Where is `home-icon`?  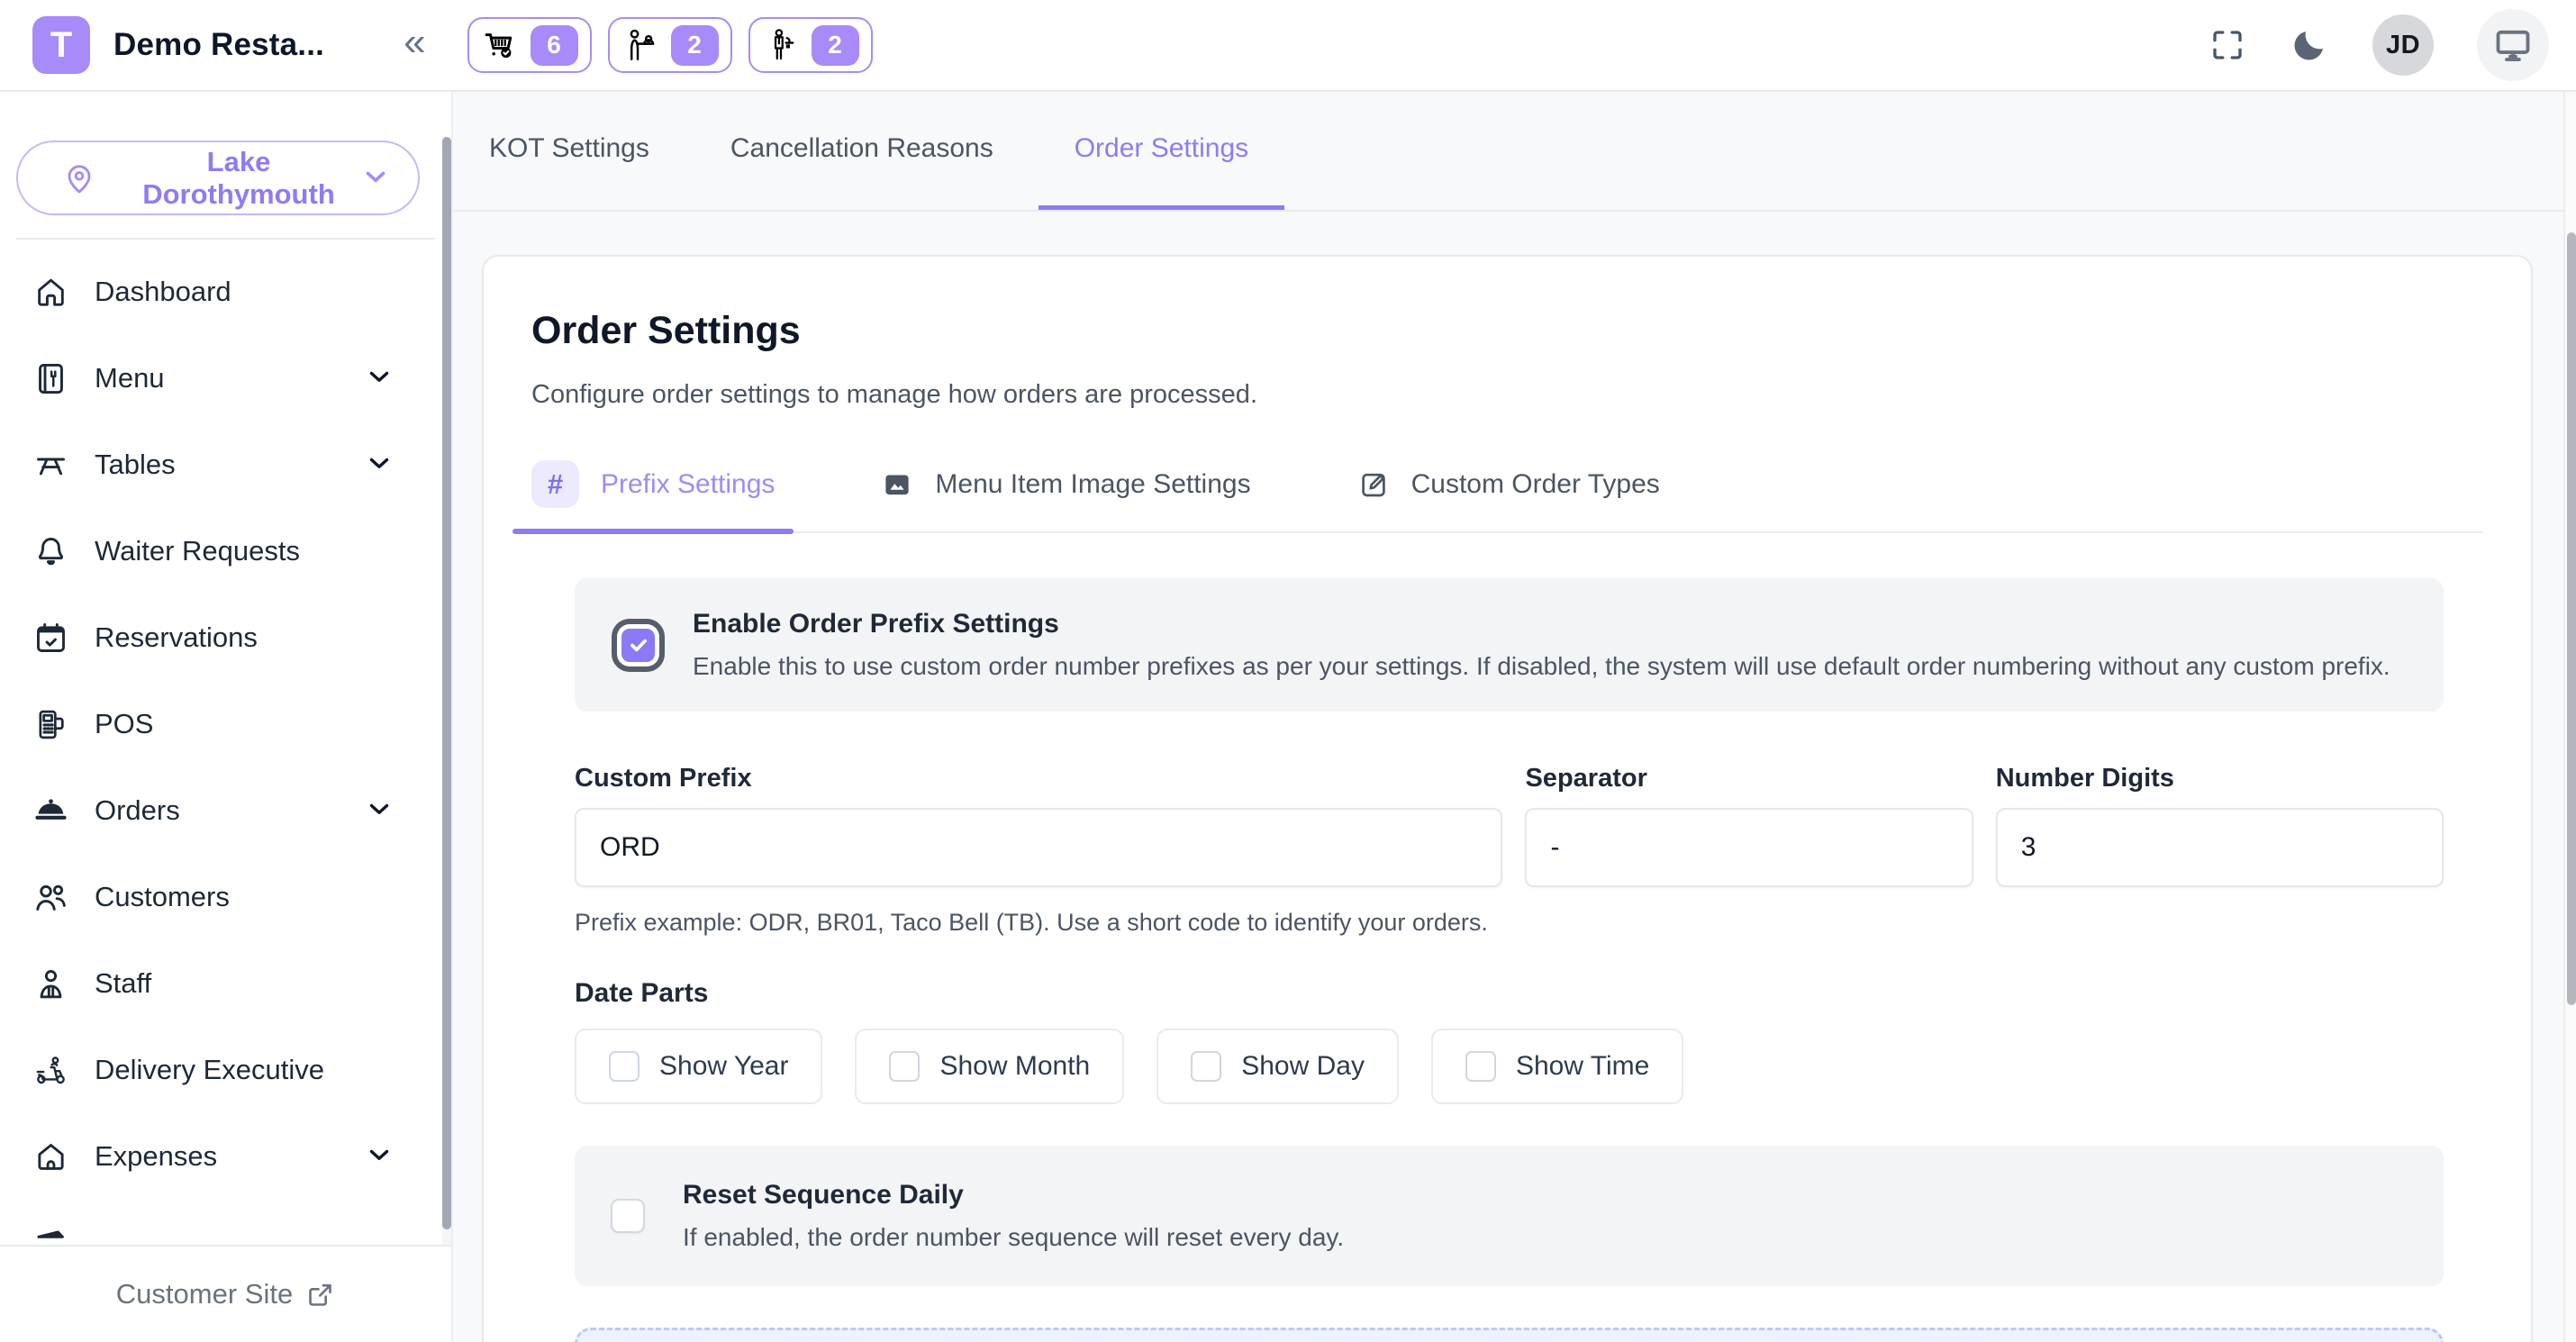 home-icon is located at coordinates (51, 292).